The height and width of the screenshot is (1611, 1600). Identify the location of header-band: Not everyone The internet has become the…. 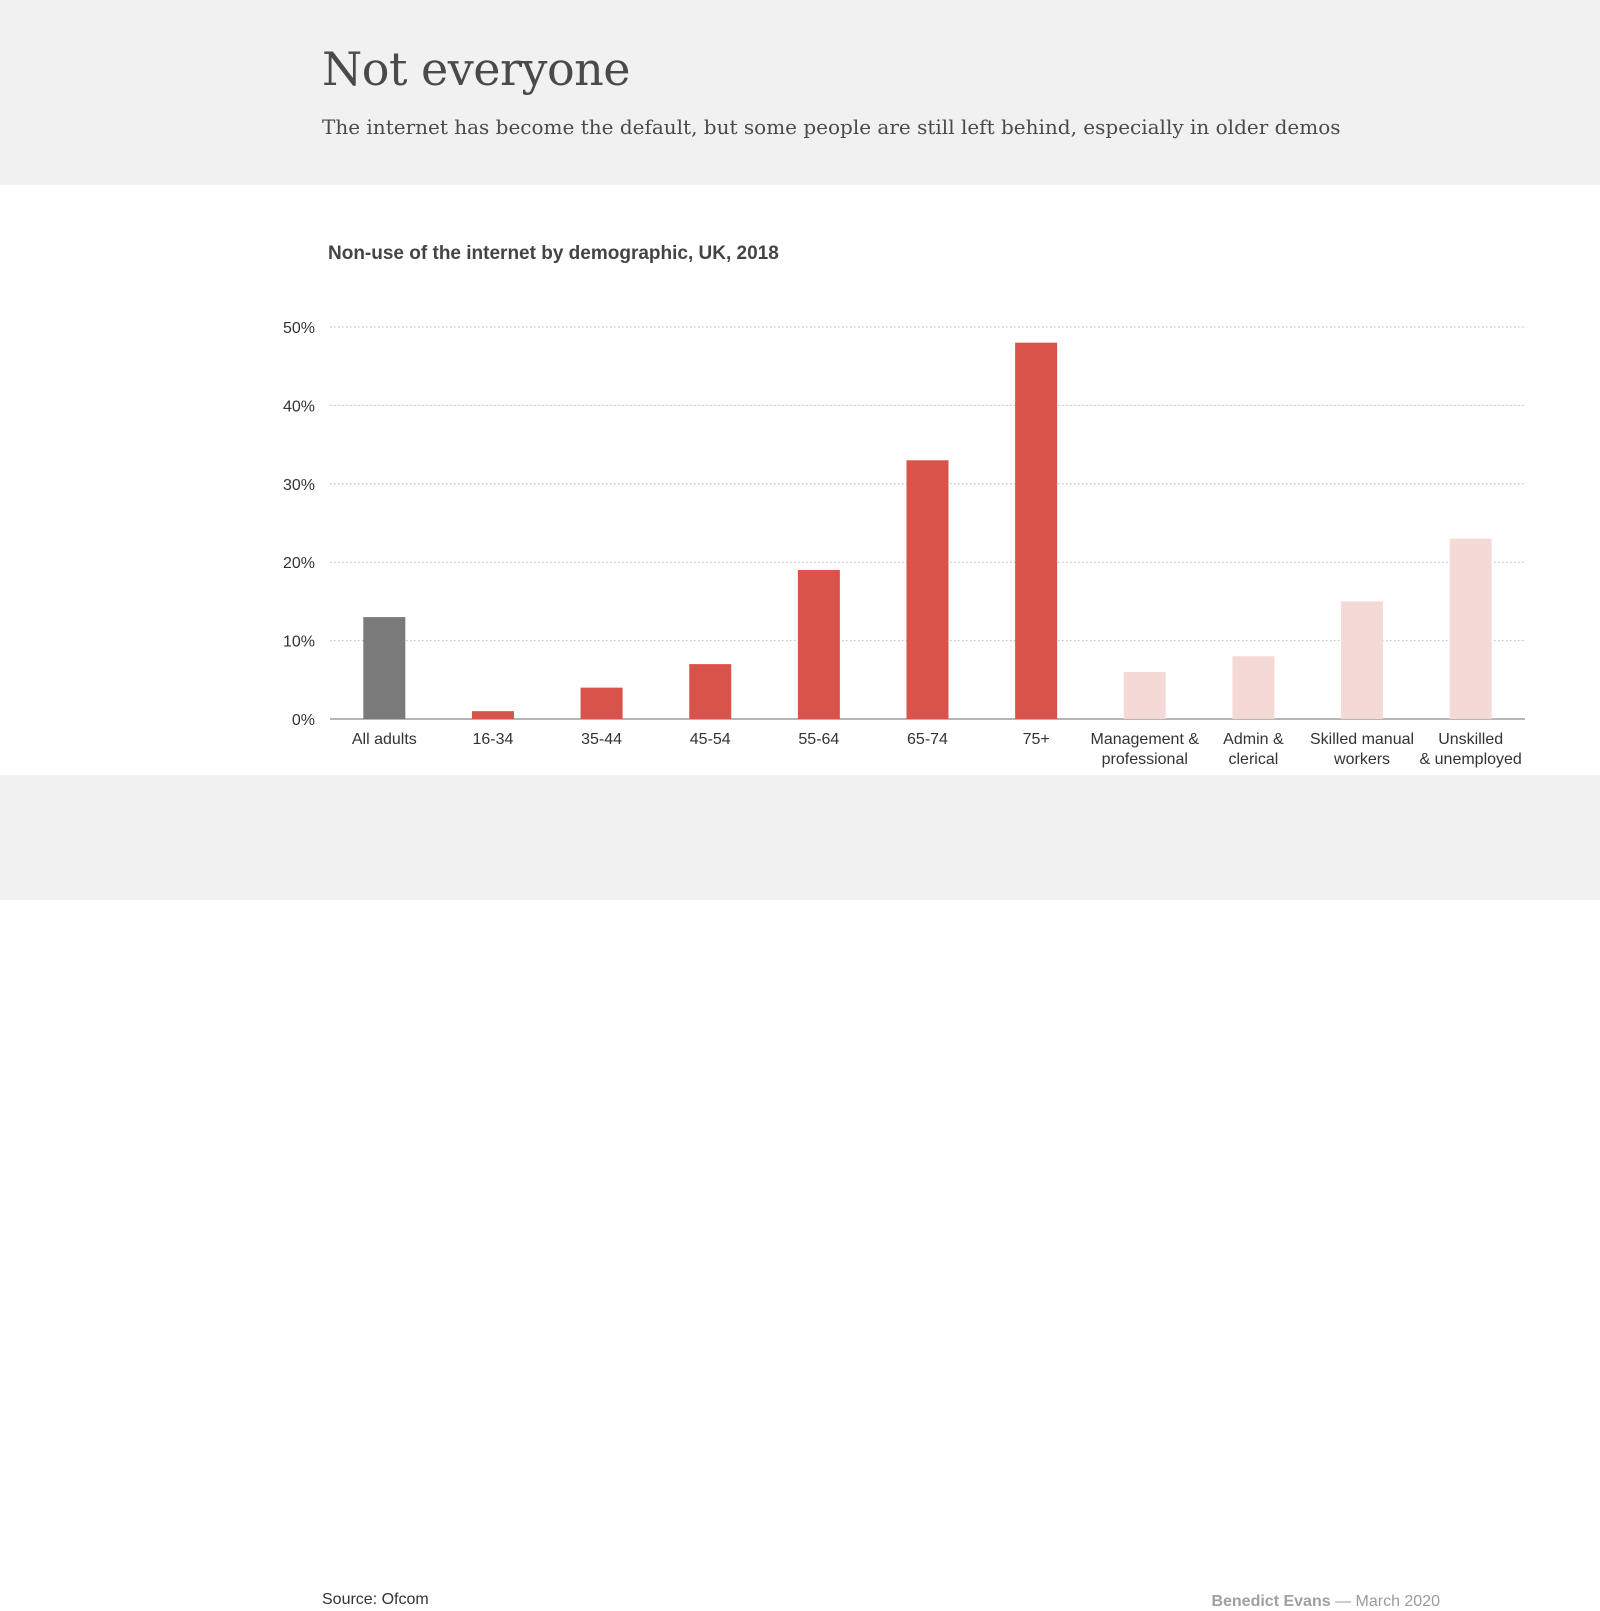
(800, 92).